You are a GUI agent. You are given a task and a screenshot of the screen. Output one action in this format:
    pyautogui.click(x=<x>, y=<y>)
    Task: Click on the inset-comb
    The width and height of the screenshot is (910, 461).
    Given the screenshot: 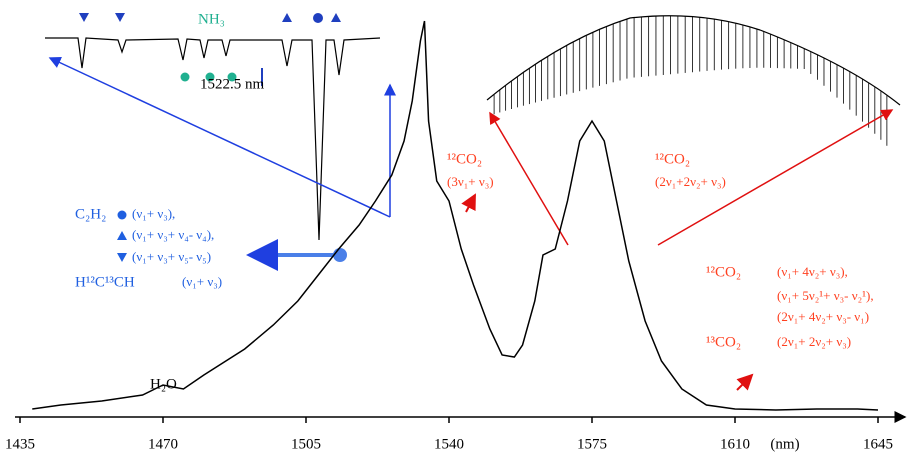 What is the action you would take?
    pyautogui.click(x=690, y=80)
    